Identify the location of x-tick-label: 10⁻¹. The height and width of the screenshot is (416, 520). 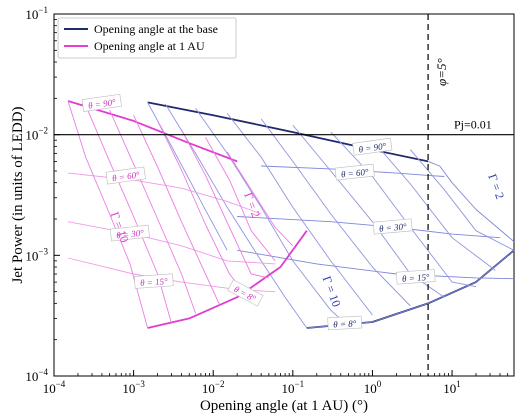
(293, 387).